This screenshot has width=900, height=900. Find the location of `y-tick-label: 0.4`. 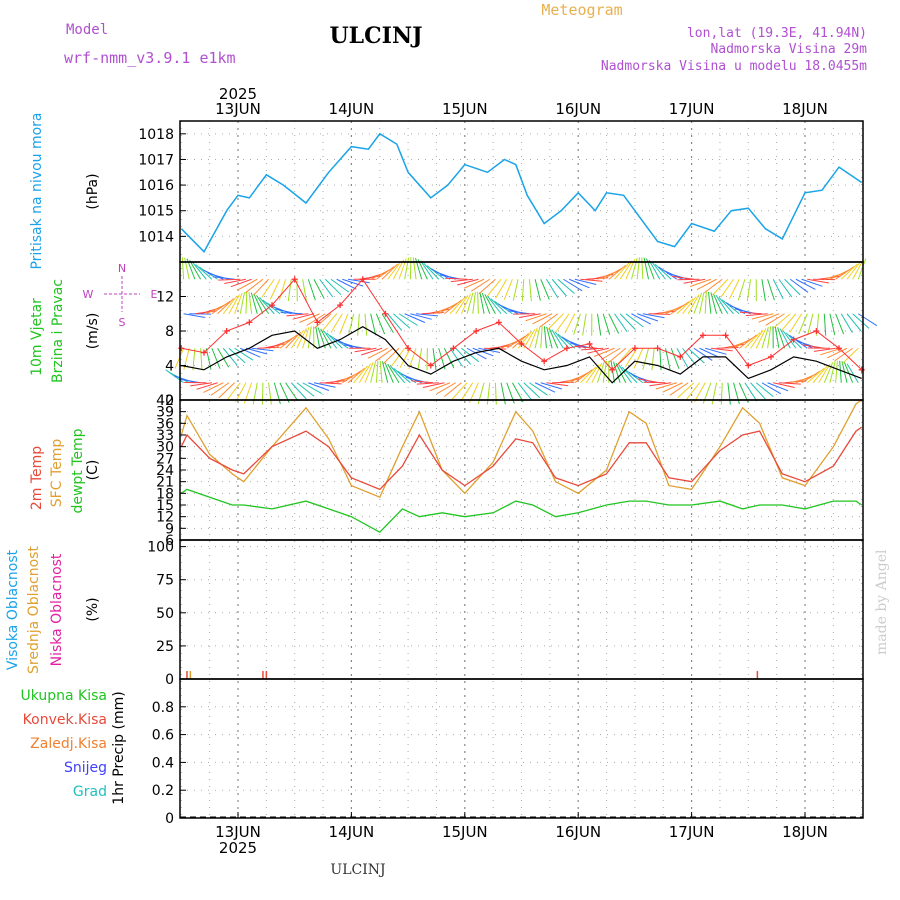

y-tick-label: 0.4 is located at coordinates (163, 763).